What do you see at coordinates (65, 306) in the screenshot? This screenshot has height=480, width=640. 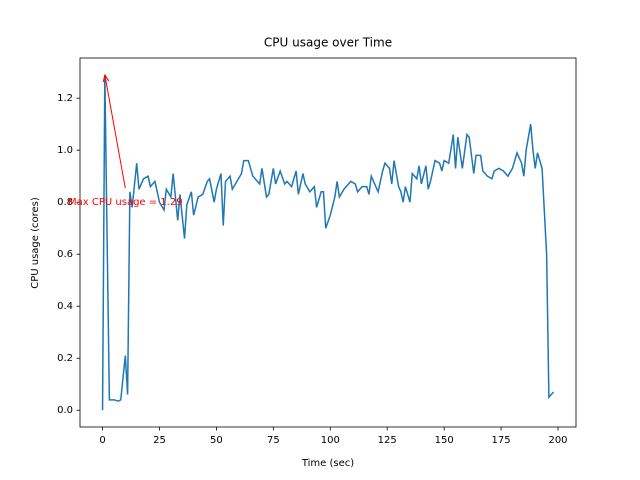 I see `y-tick-label: 0.4` at bounding box center [65, 306].